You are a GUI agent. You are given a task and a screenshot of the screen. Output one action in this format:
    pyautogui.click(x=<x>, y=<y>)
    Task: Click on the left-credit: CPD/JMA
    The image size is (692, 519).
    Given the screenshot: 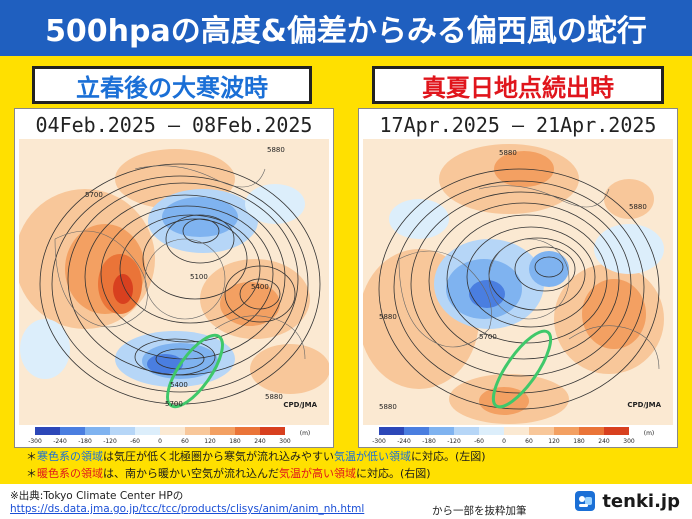 What is the action you would take?
    pyautogui.click(x=300, y=405)
    